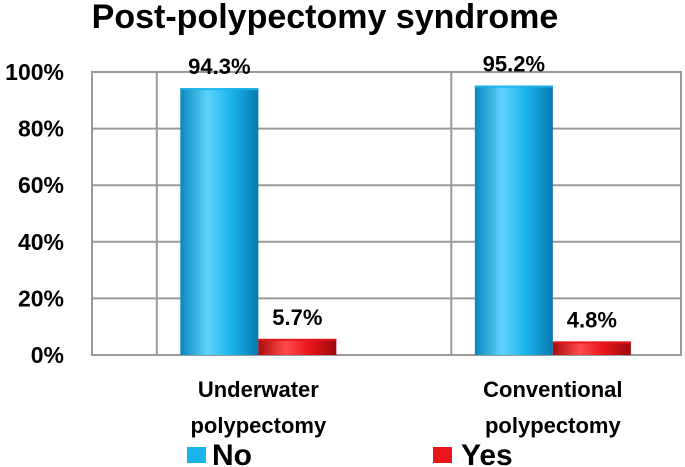 This screenshot has height=467, width=685. Describe the element at coordinates (552, 389) in the screenshot. I see `category-label: Conventional` at that location.